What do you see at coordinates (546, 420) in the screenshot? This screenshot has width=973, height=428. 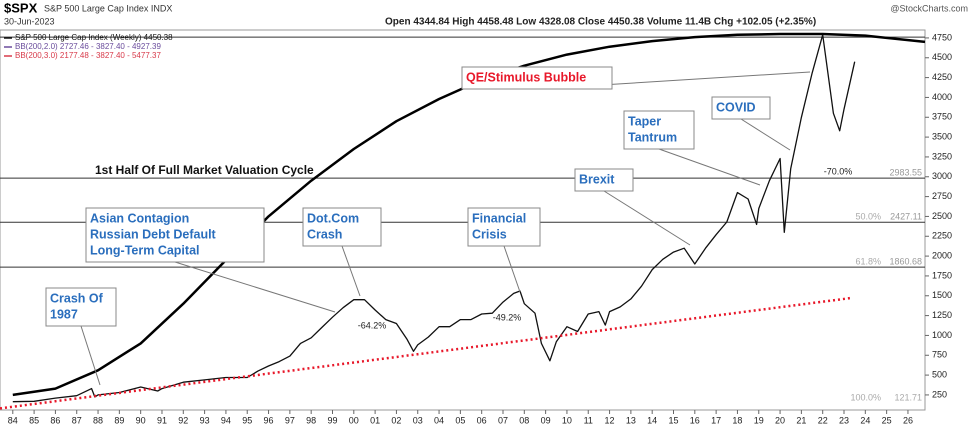 I see `x-tick-label: 09` at bounding box center [546, 420].